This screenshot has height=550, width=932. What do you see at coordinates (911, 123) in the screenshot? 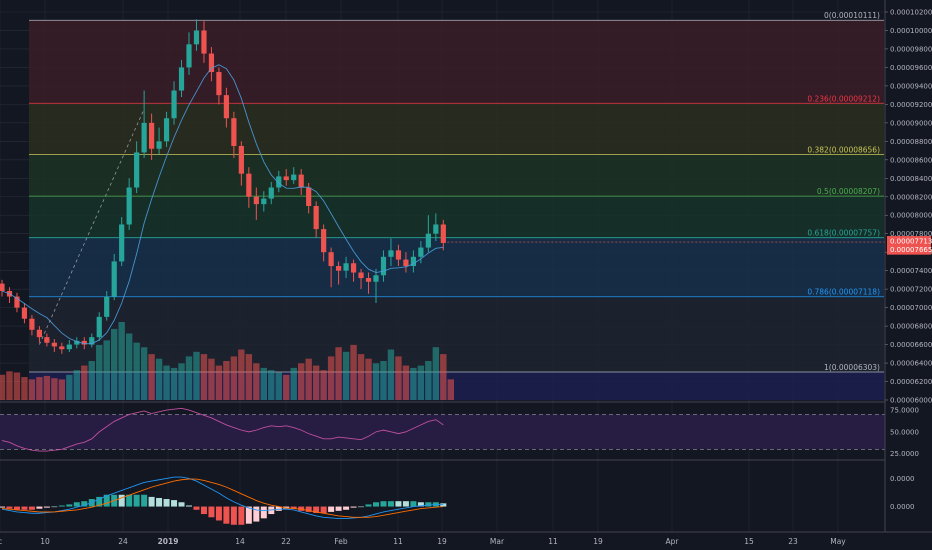
I see `price-tick-label: 0.00009000` at bounding box center [911, 123].